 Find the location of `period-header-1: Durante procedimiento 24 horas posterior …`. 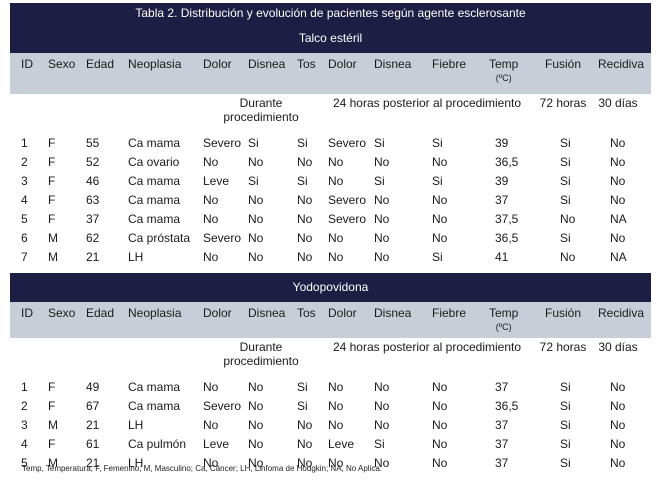

period-header-1: Durante procedimiento 24 horas posterior … is located at coordinates (330, 114).